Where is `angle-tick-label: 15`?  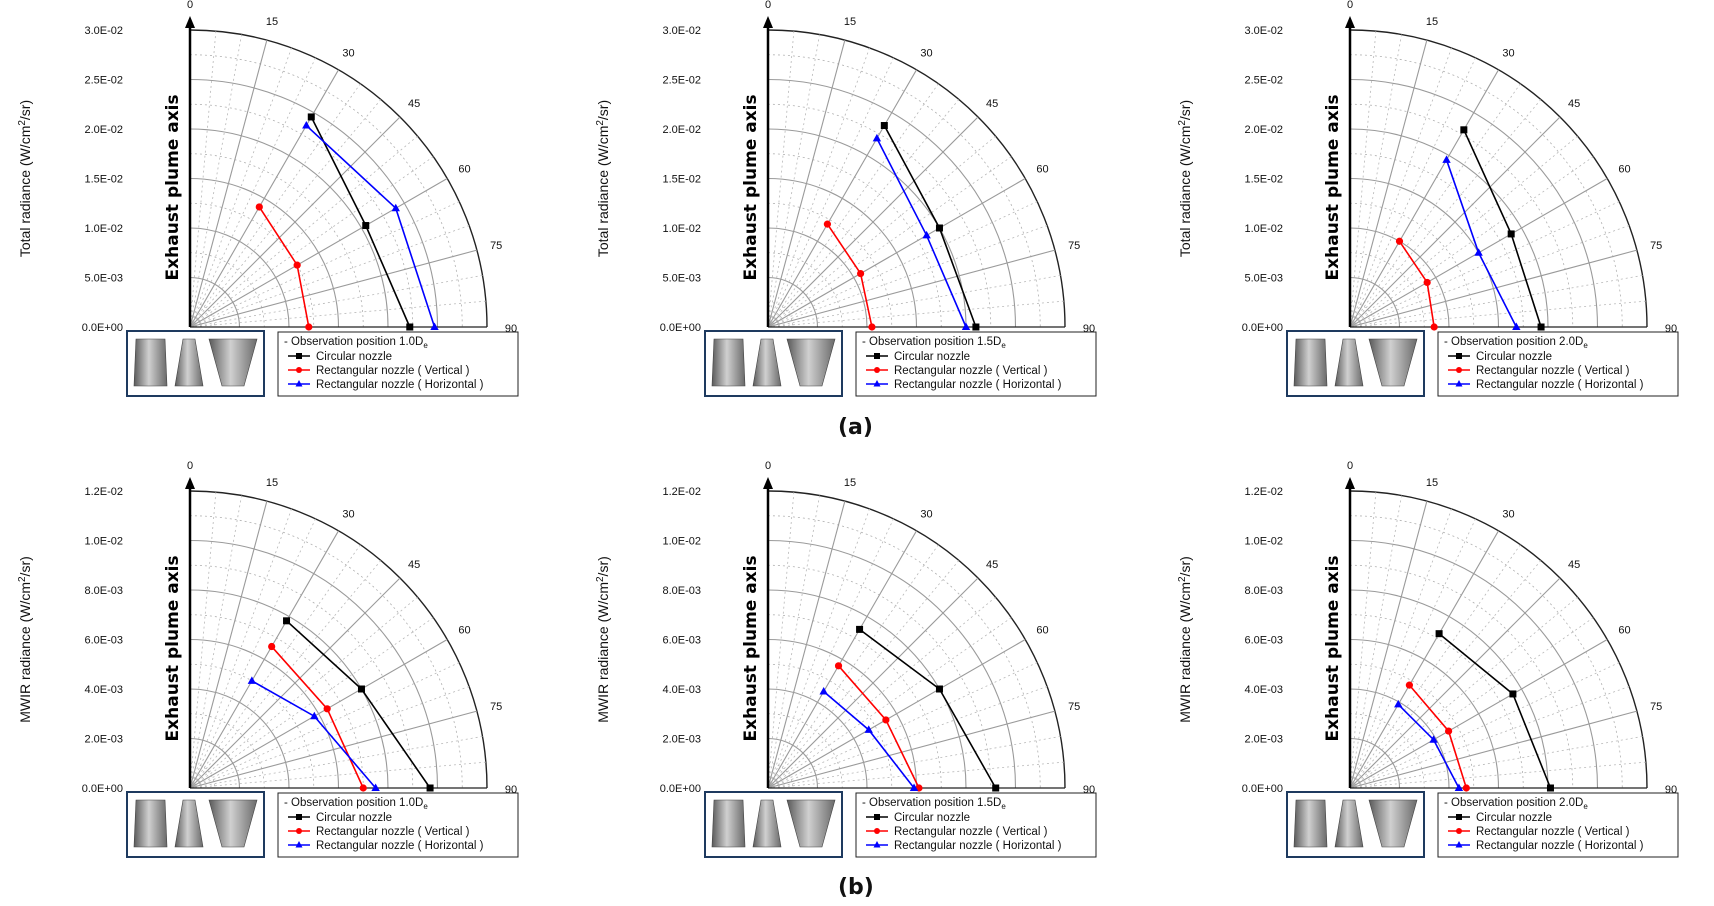
angle-tick-label: 15 is located at coordinates (272, 22).